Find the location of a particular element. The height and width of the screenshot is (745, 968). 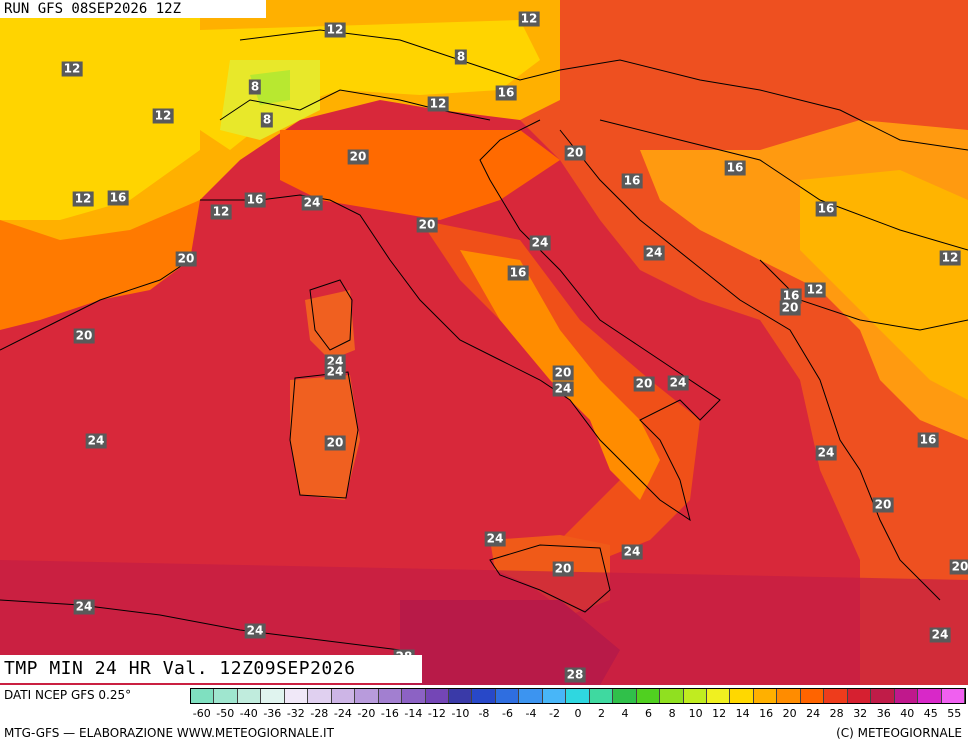

scale-tick-label: 4 is located at coordinates (625, 713).